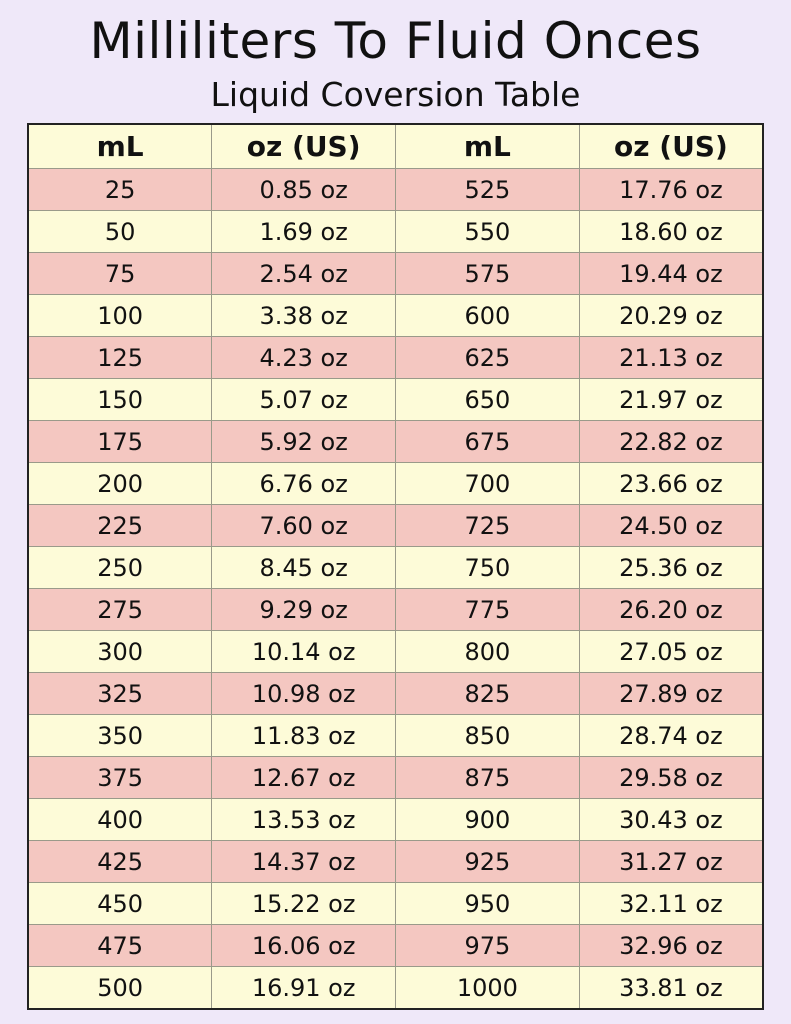  Describe the element at coordinates (671, 988) in the screenshot. I see `cell-oz-2: 33.81 oz` at that location.